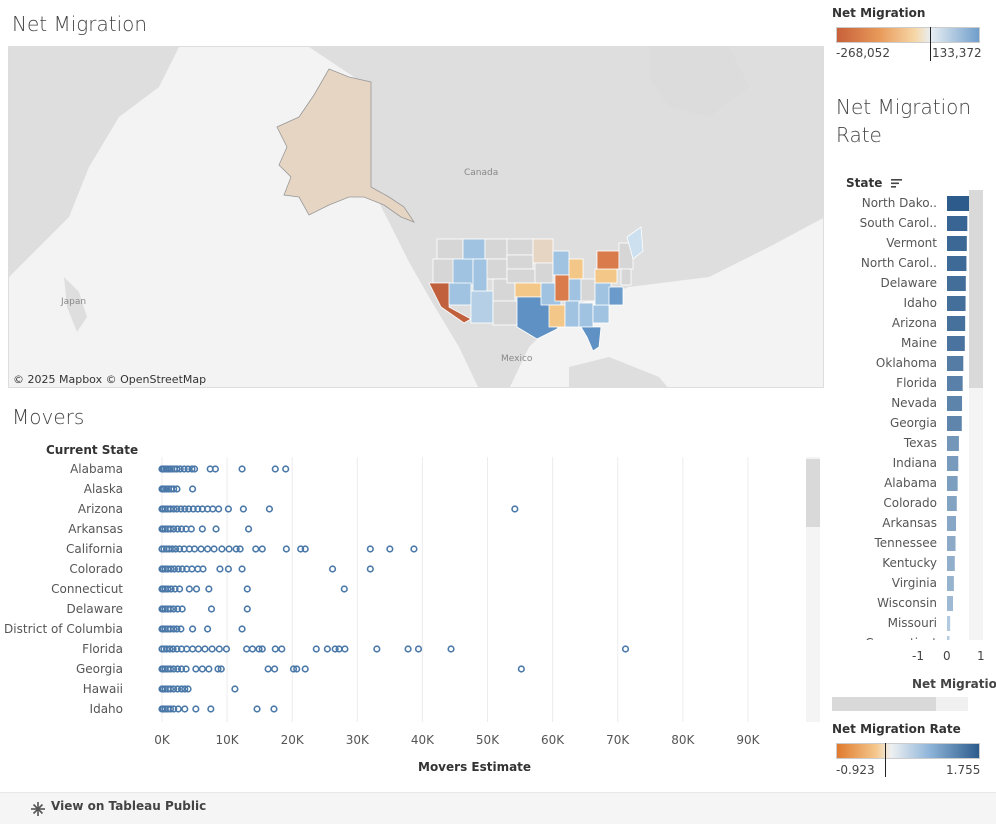 Image resolution: width=996 pixels, height=824 pixels. I want to click on movers-scrollbar-thumb, so click(813, 493).